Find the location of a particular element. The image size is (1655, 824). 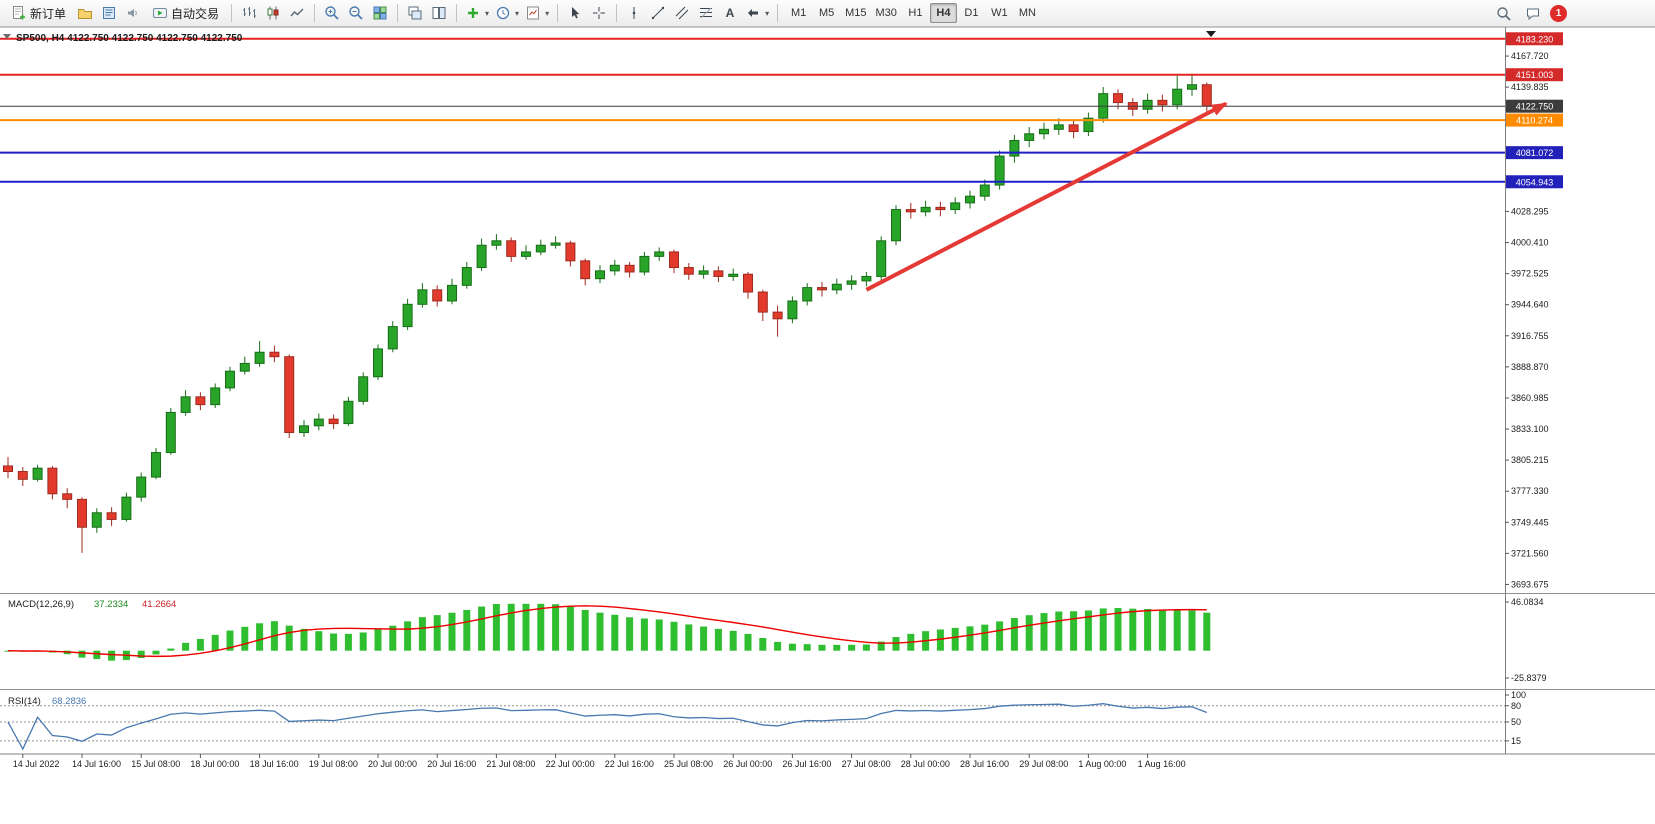

timeframe-M1: M1 is located at coordinates (798, 13).